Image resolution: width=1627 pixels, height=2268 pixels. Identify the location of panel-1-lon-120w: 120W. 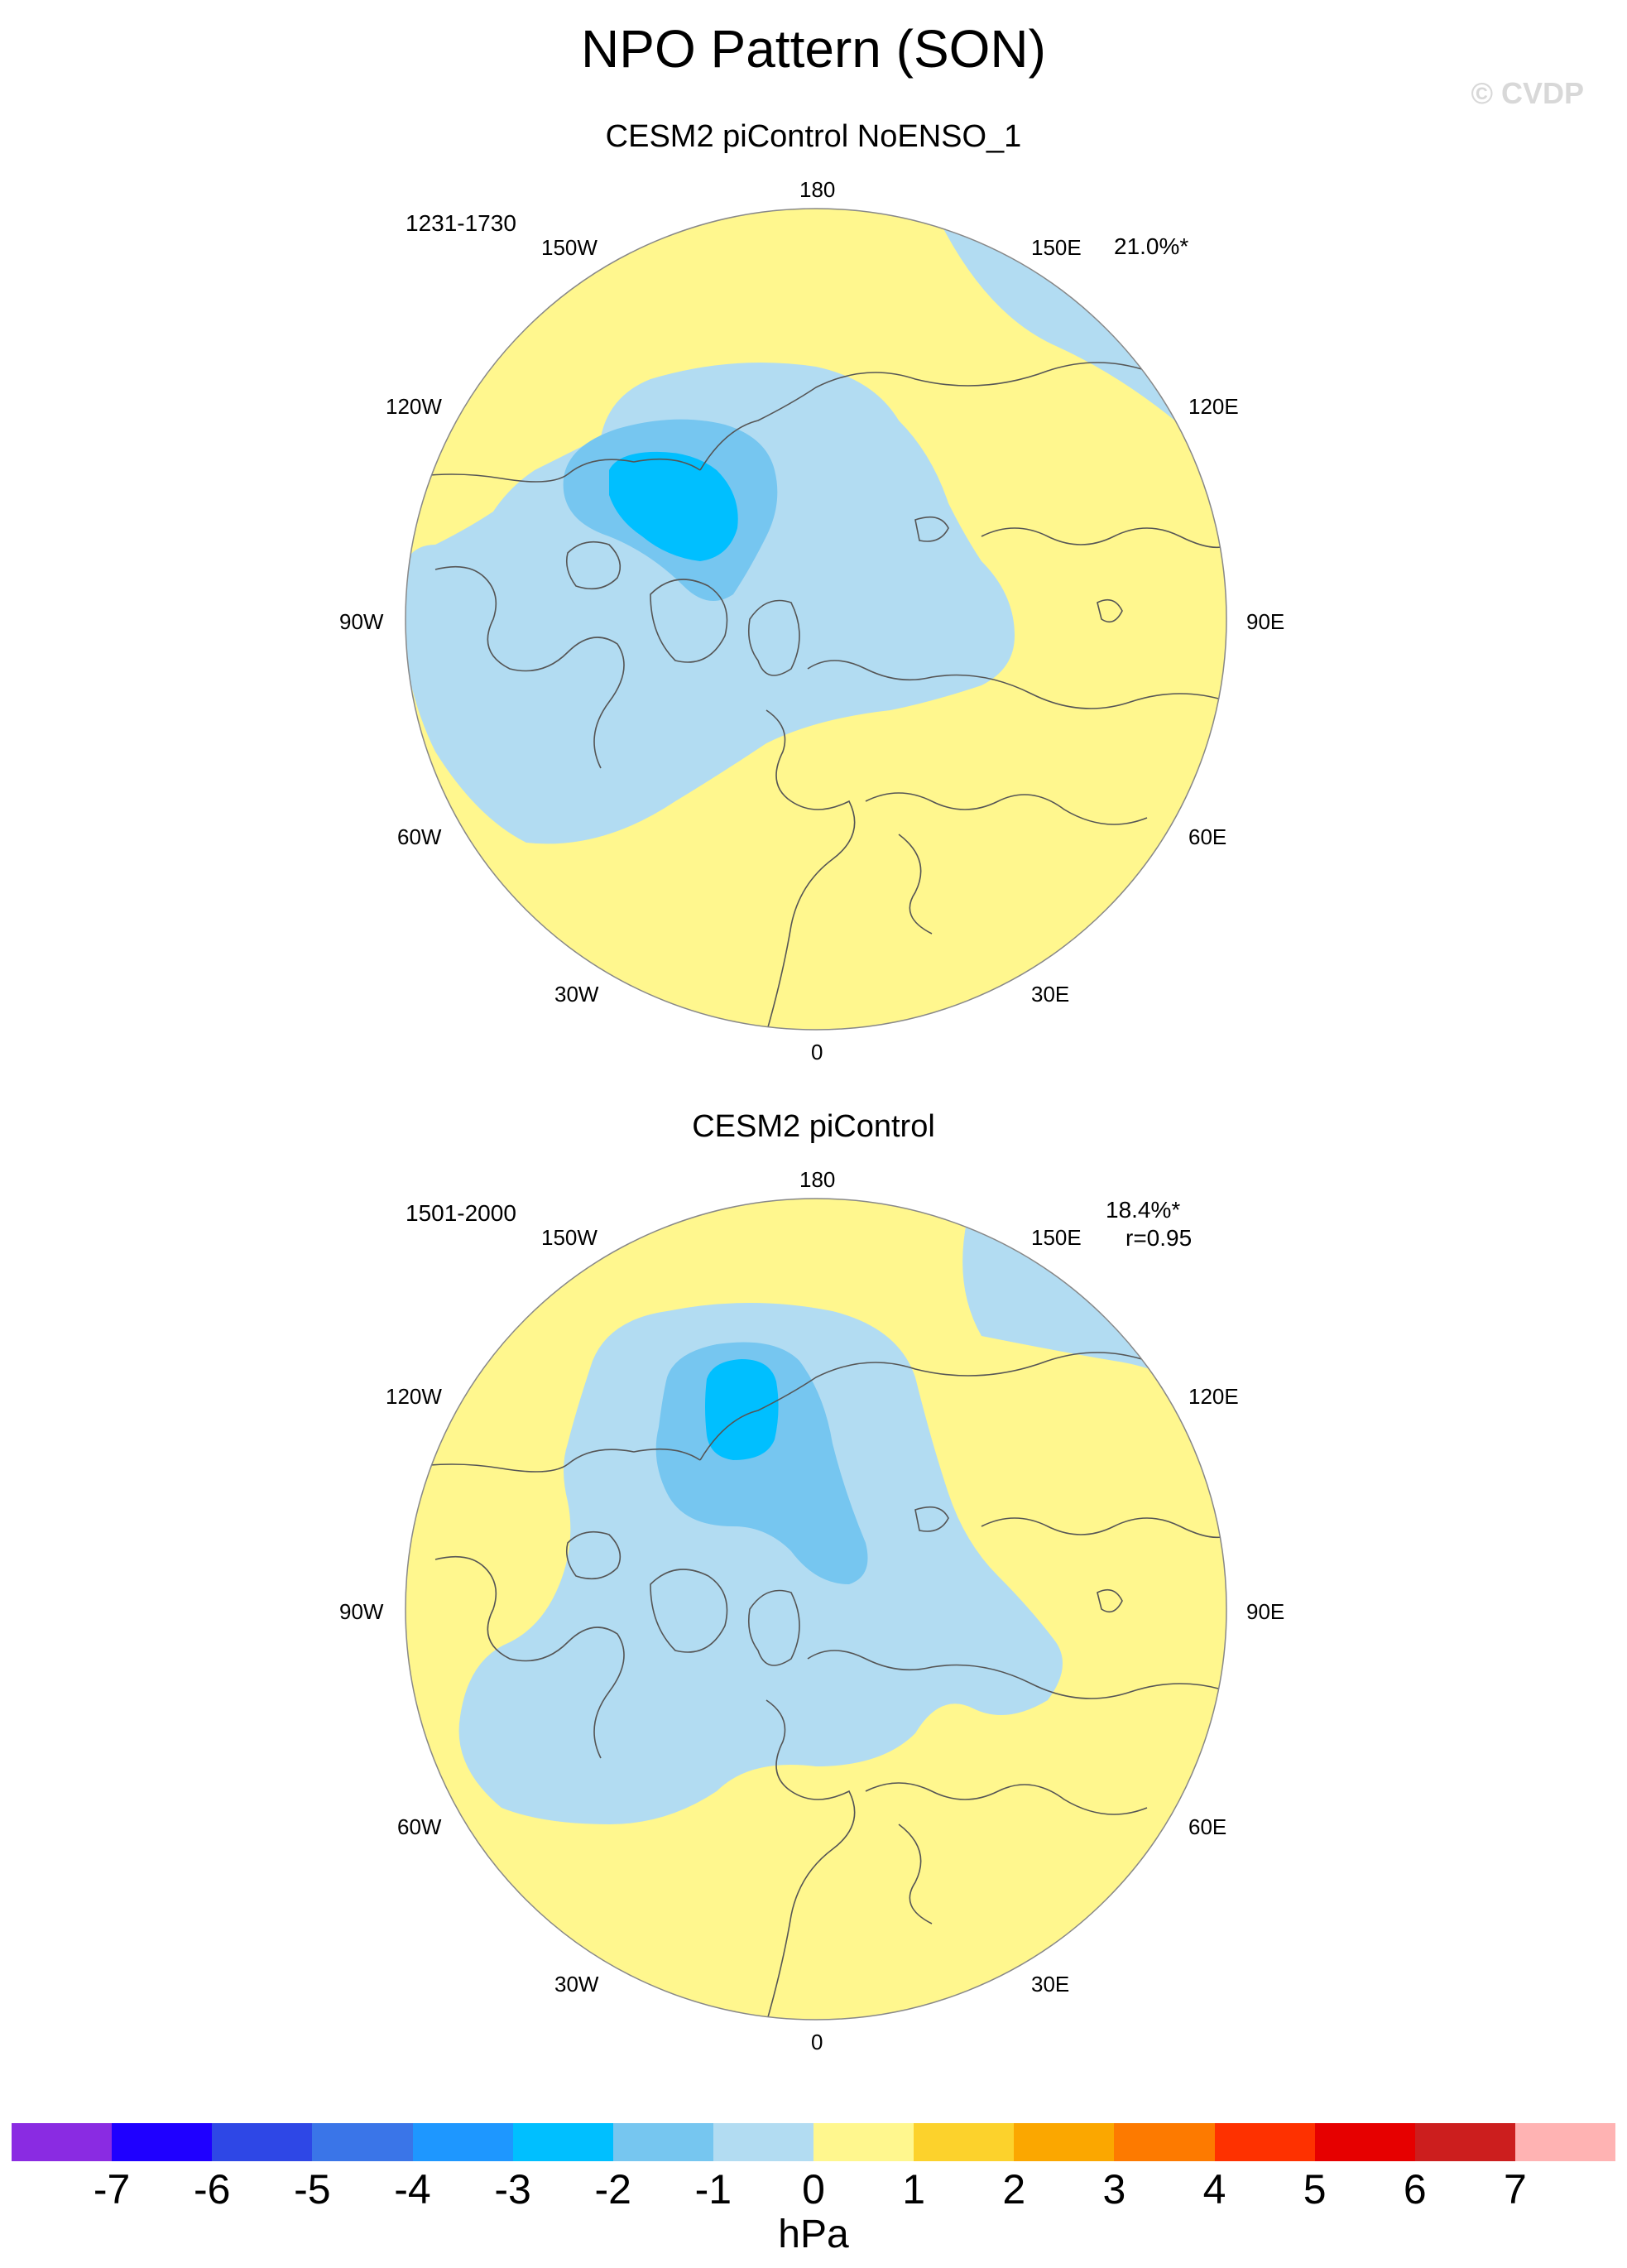
(414, 406).